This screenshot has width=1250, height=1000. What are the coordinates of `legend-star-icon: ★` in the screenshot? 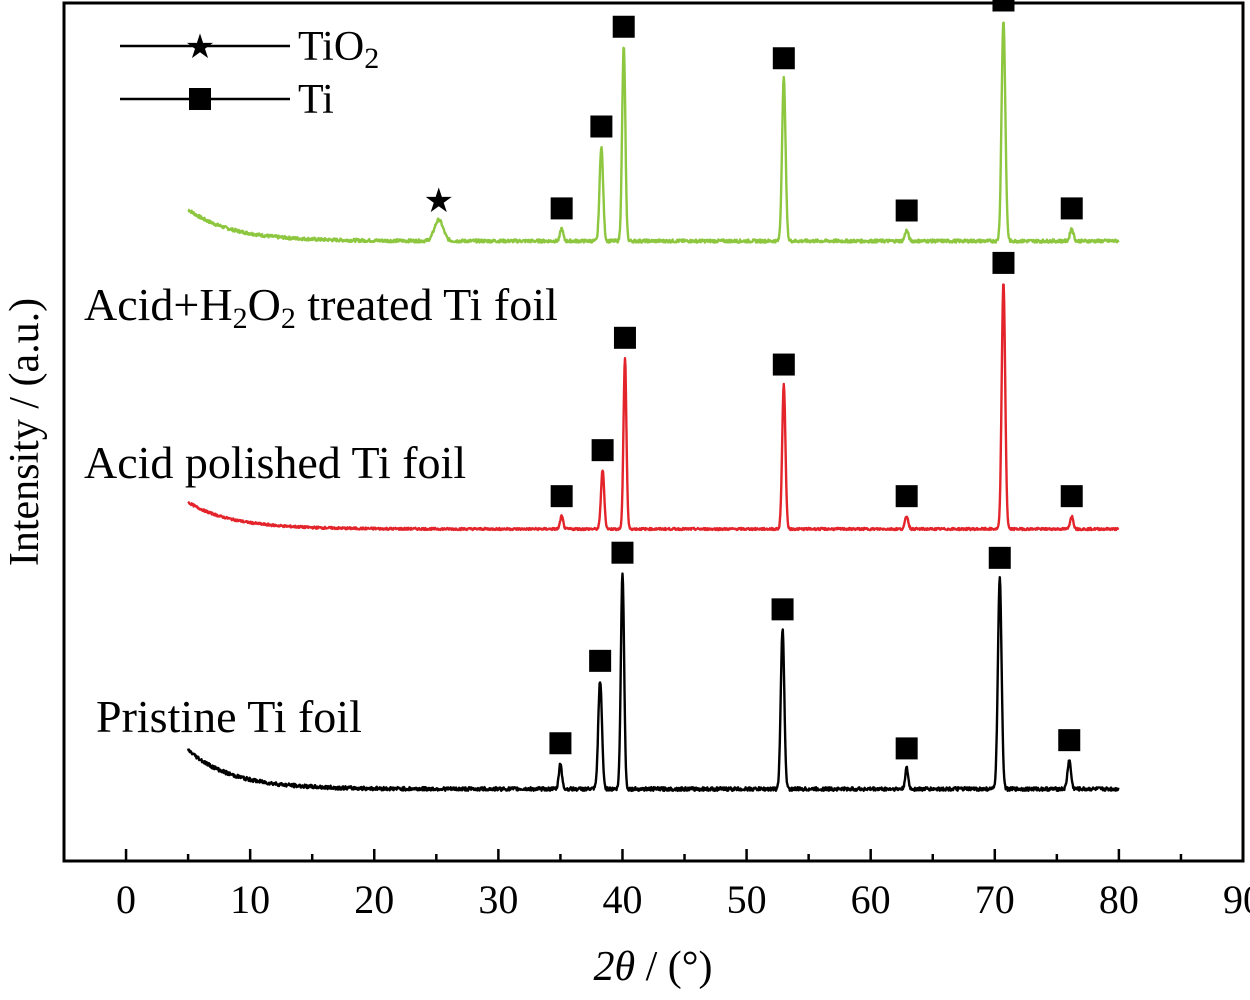 It's located at (200, 47).